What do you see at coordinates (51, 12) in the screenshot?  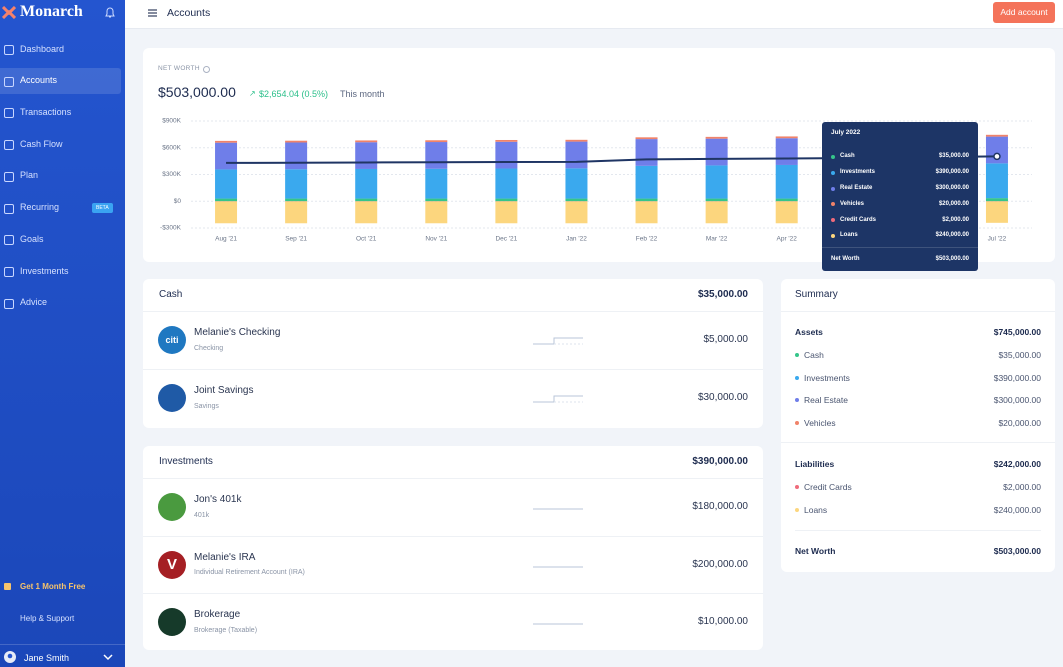 I see `brand-name: Monarch` at bounding box center [51, 12].